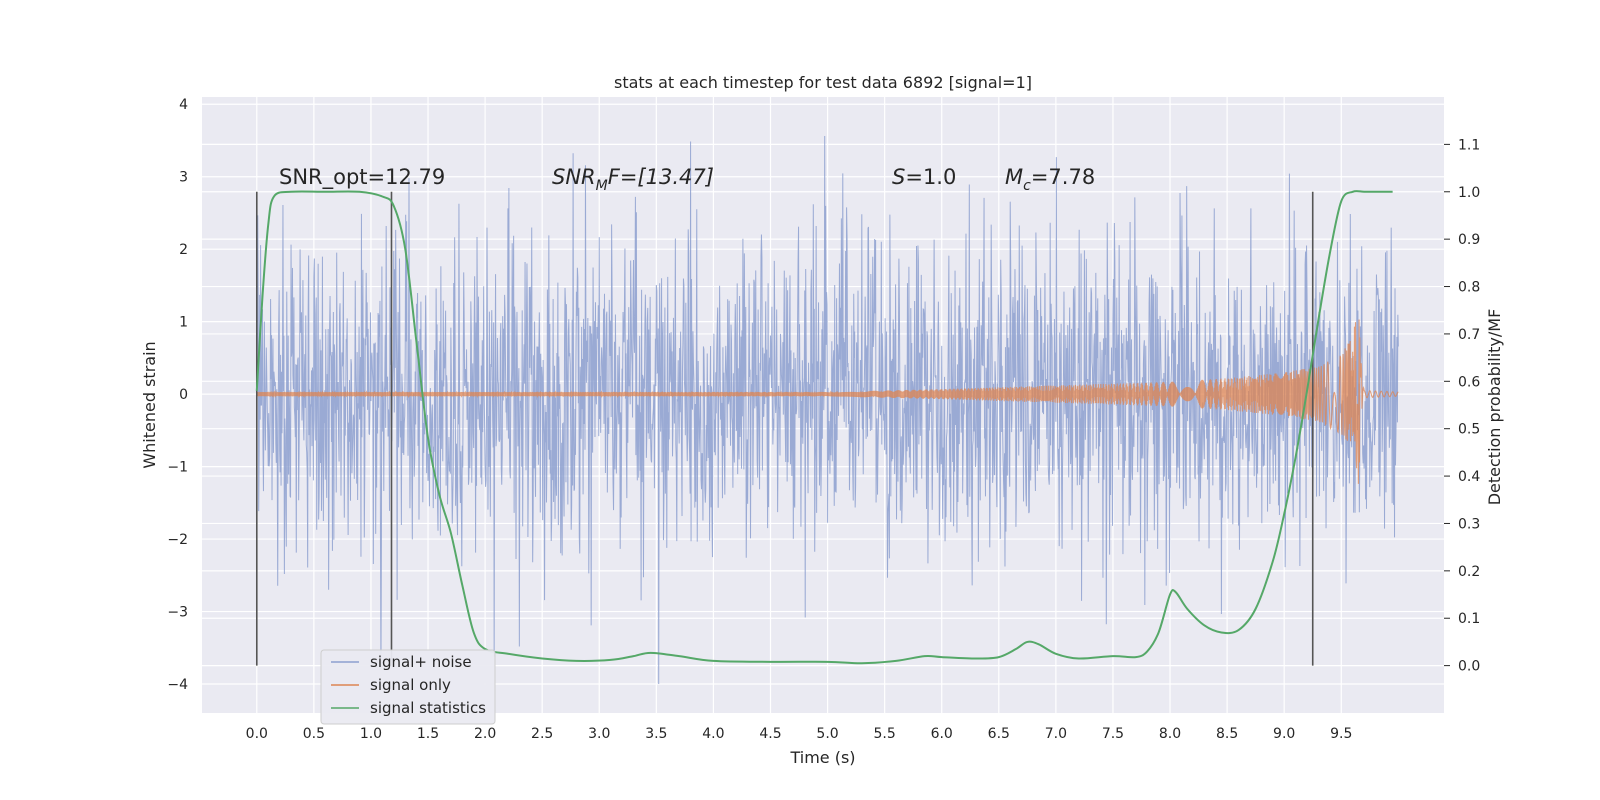 The image size is (1600, 800). I want to click on y-tick-label: 3, so click(183, 178).